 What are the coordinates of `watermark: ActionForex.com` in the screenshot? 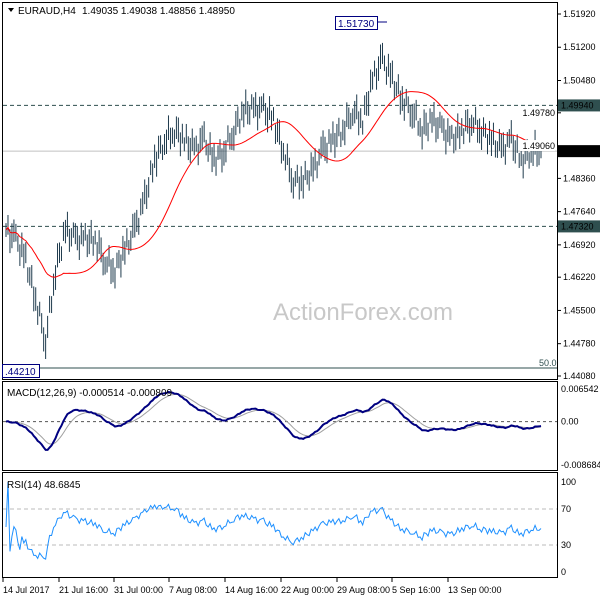 It's located at (363, 312).